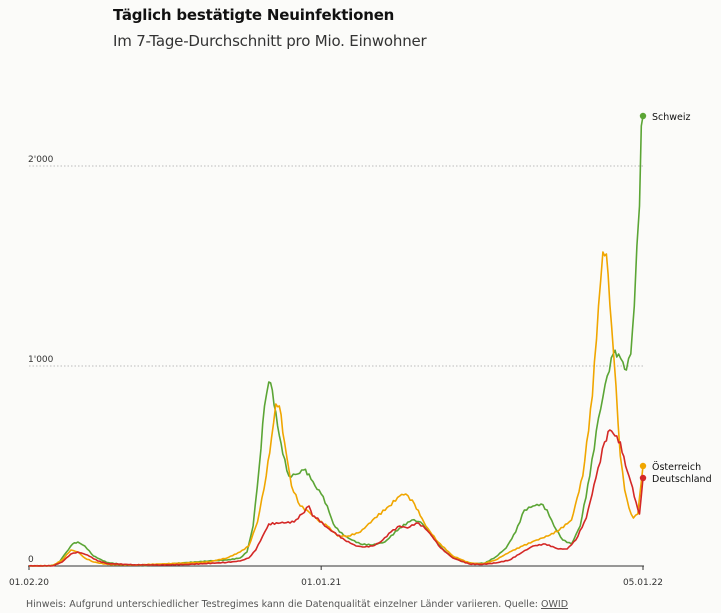 This screenshot has height=613, width=721. Describe the element at coordinates (321, 583) in the screenshot. I see `x-tick-label-1: 01.01.21` at that location.